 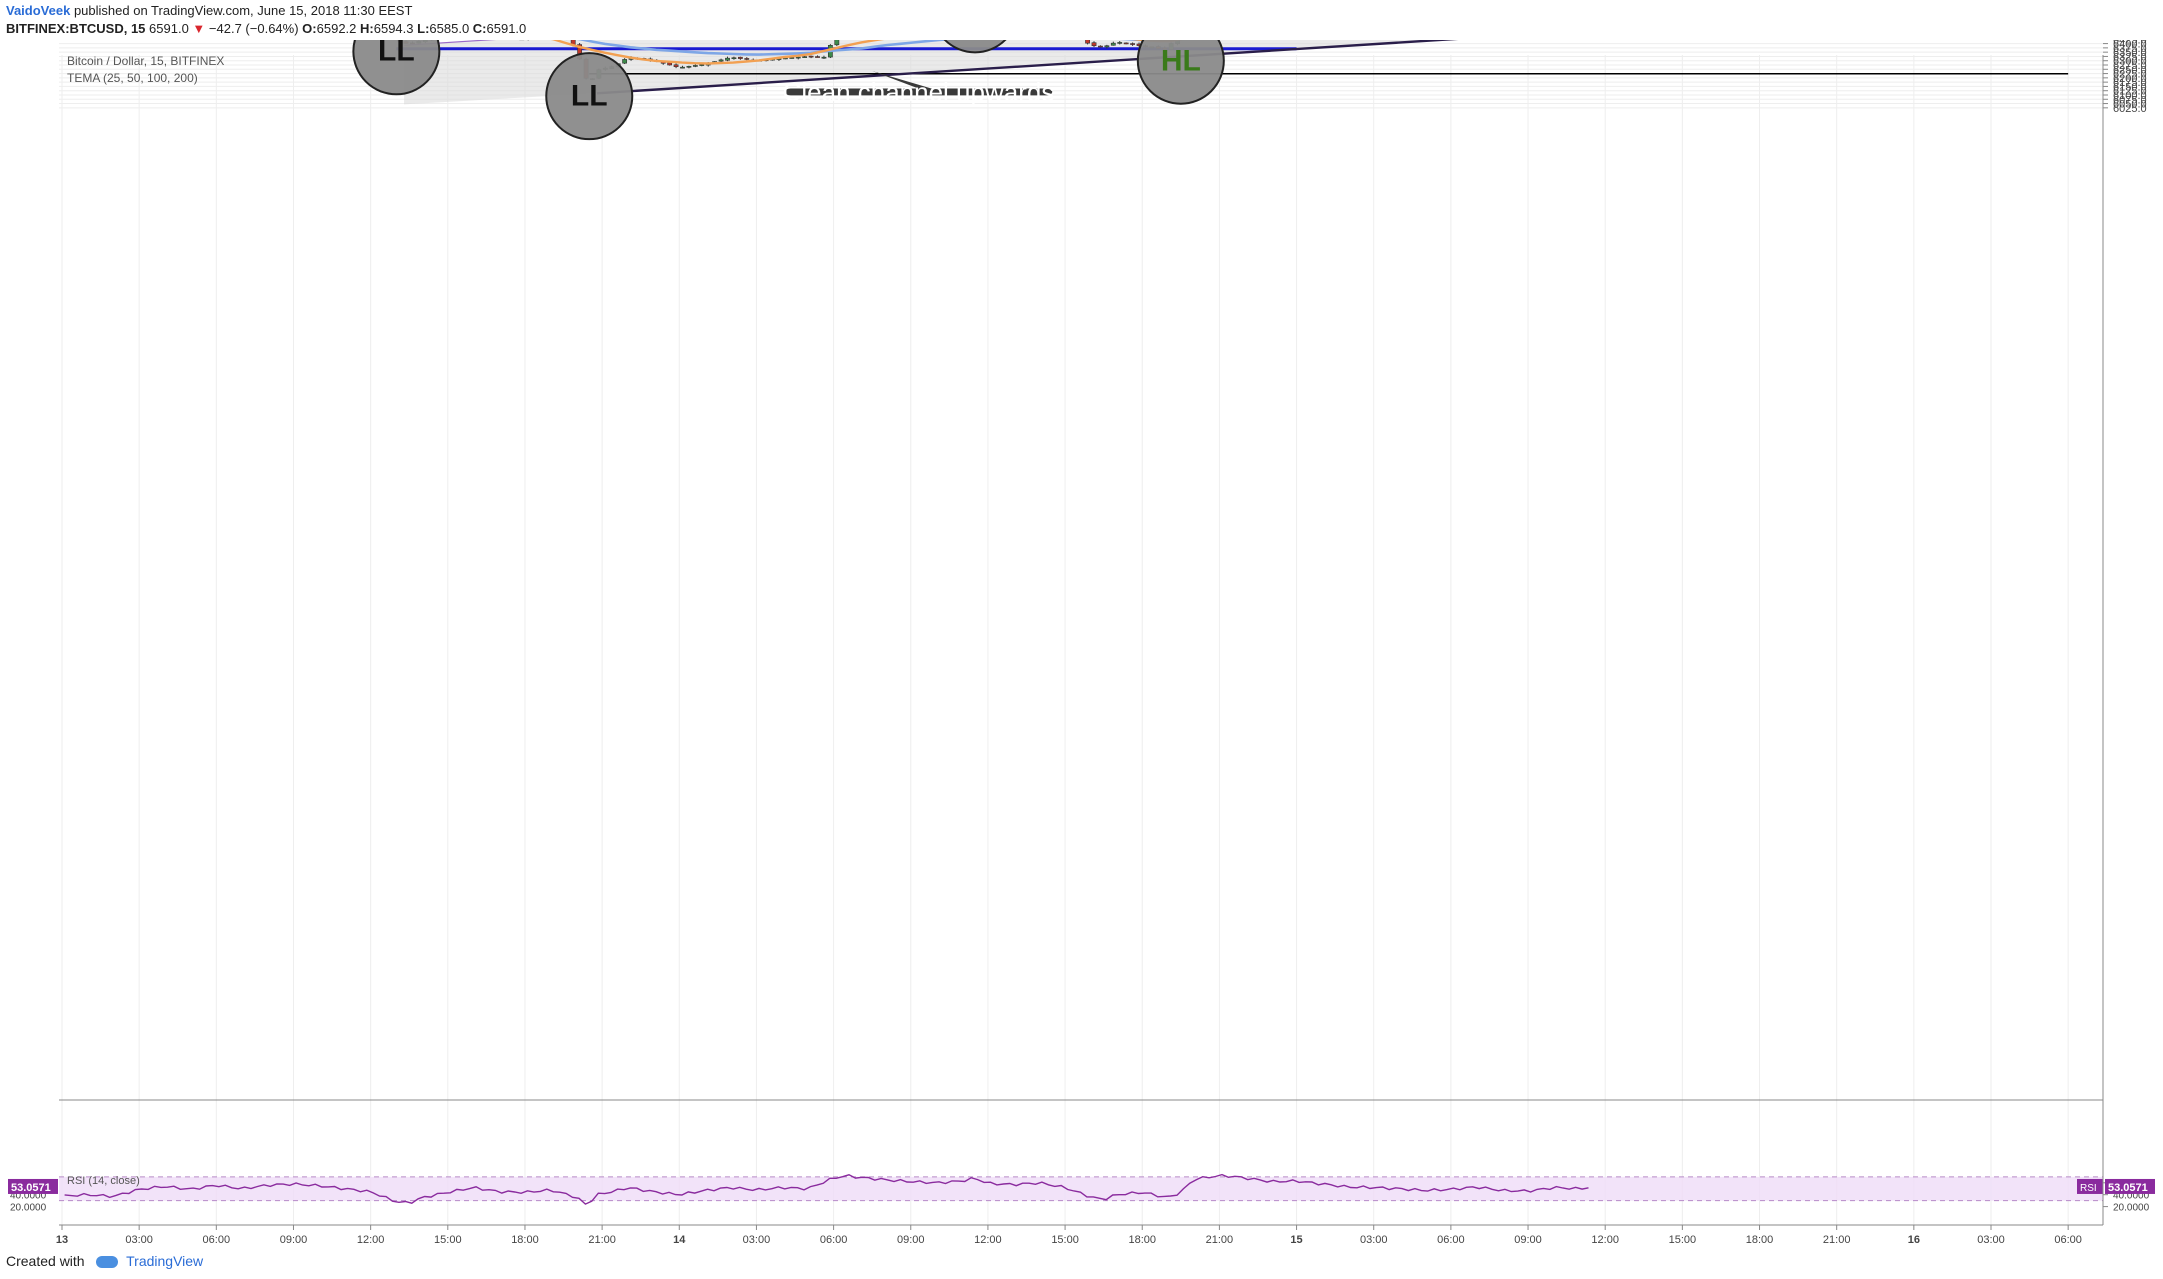 What do you see at coordinates (902, 80) in the screenshot?
I see `callout-pointer` at bounding box center [902, 80].